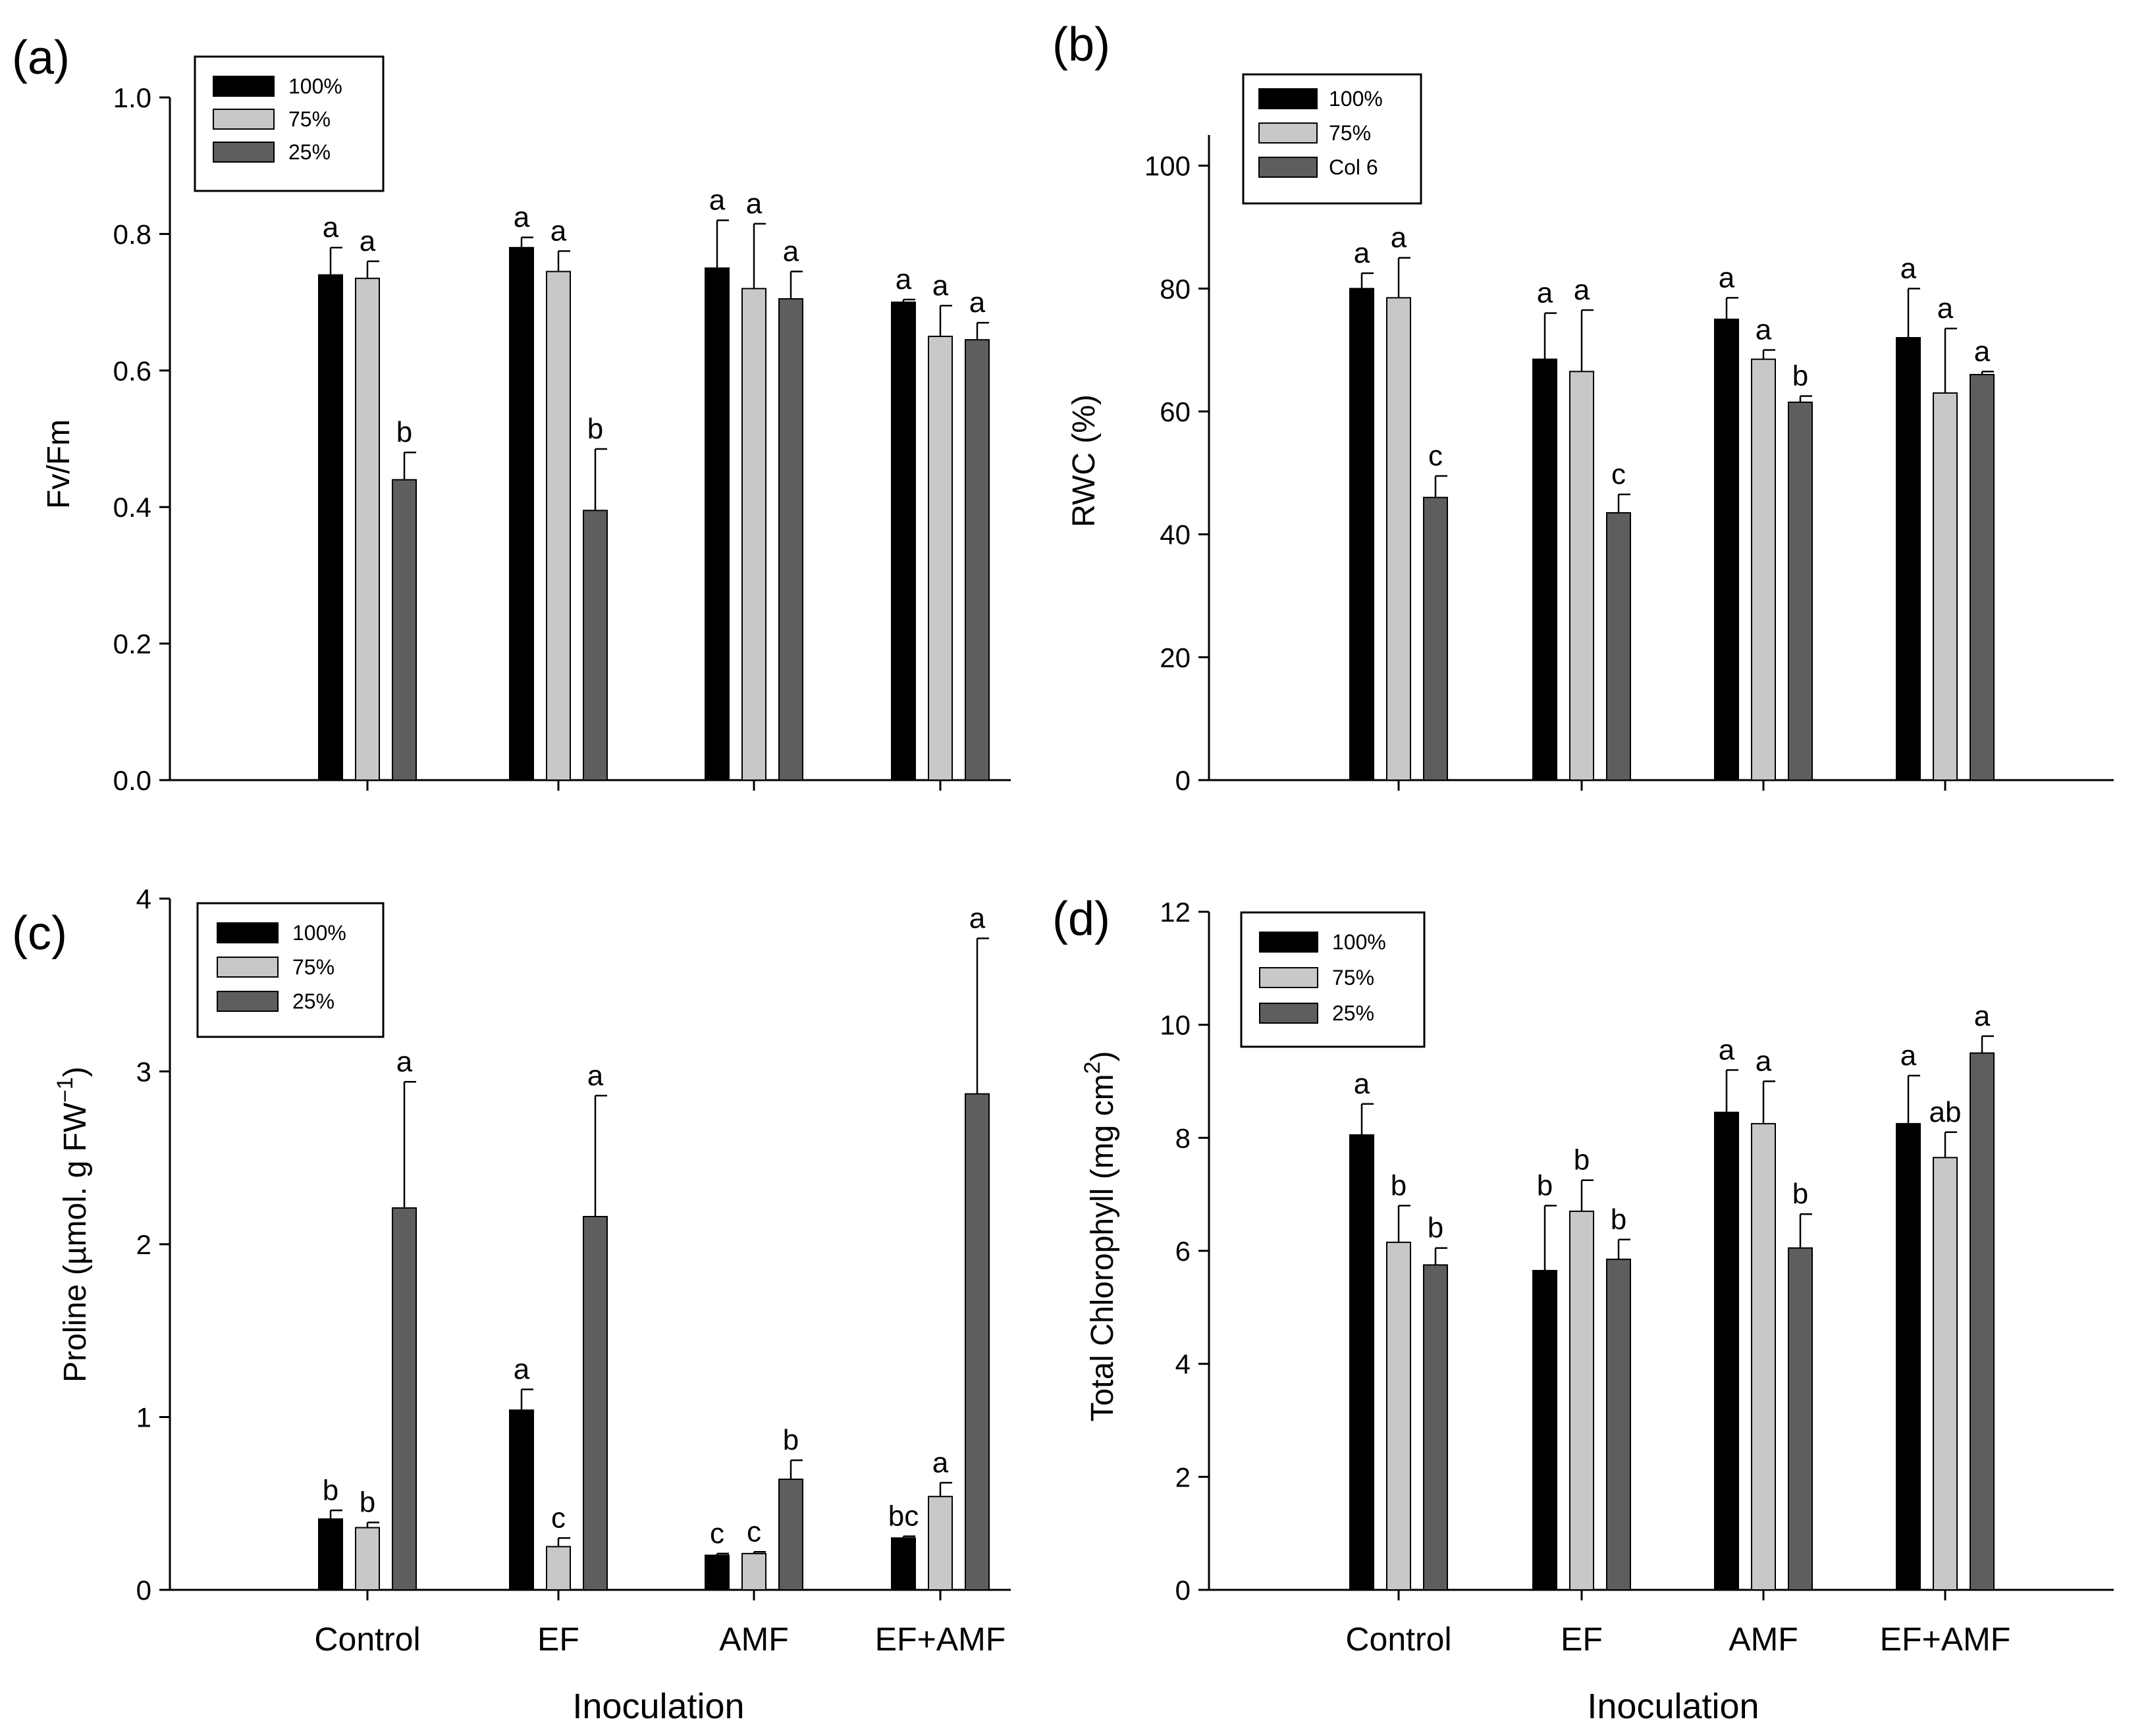  What do you see at coordinates (1081, 919) in the screenshot?
I see `panel-d-label: (d)` at bounding box center [1081, 919].